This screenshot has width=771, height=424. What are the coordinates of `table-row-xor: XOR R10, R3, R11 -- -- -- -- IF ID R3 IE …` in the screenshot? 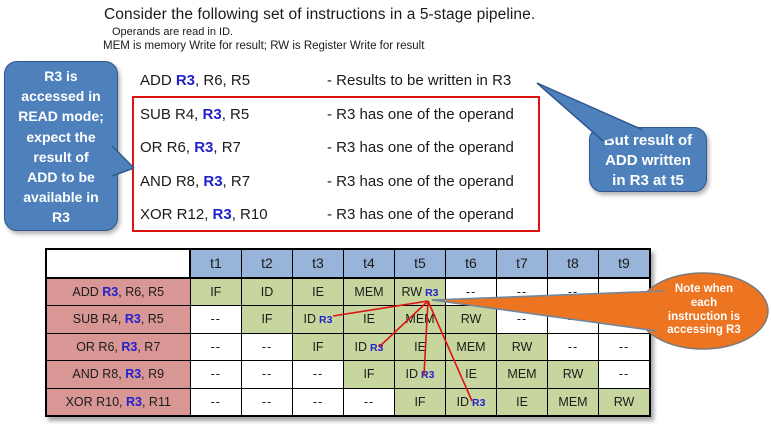 It's located at (348, 402).